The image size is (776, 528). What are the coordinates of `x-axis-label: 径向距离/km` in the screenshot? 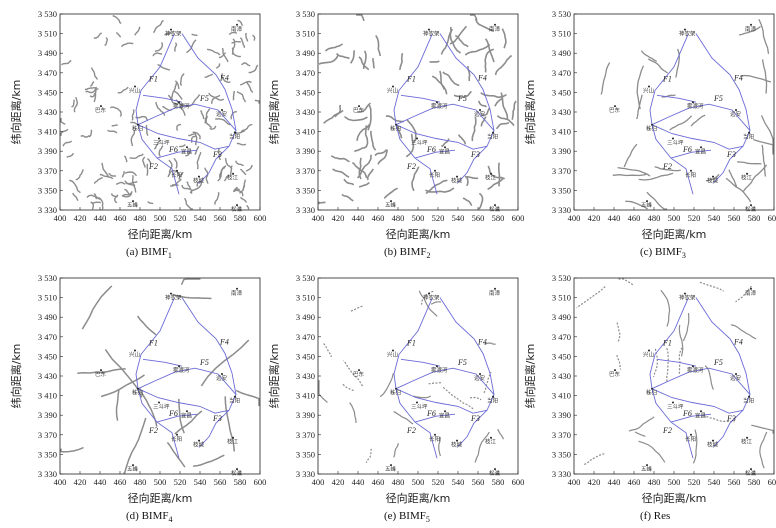 It's located at (674, 498).